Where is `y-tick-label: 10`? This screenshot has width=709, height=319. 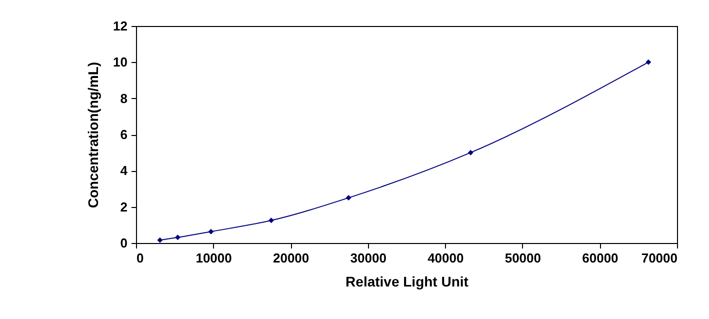 y-tick-label: 10 is located at coordinates (120, 62).